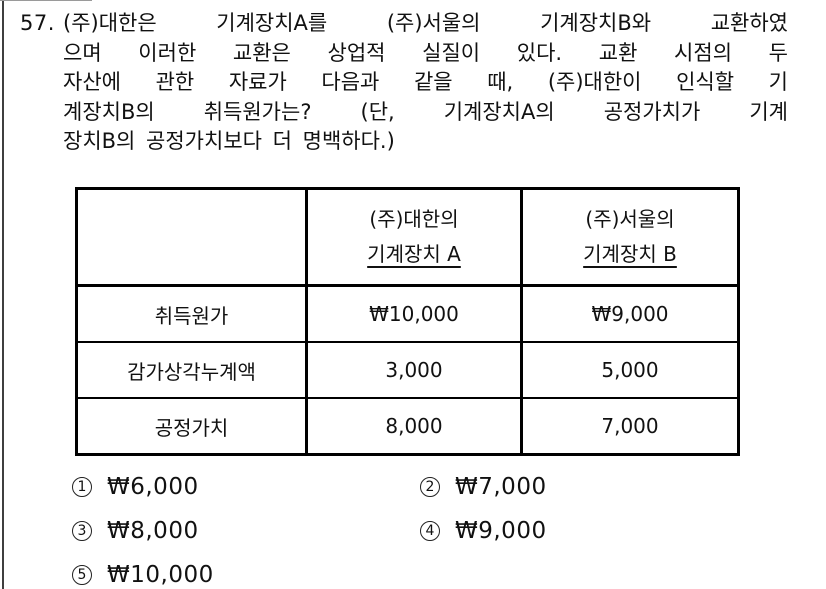 This screenshot has width=826, height=589. Describe the element at coordinates (630, 254) in the screenshot. I see `header-asset-b: 기계장치 B` at that location.